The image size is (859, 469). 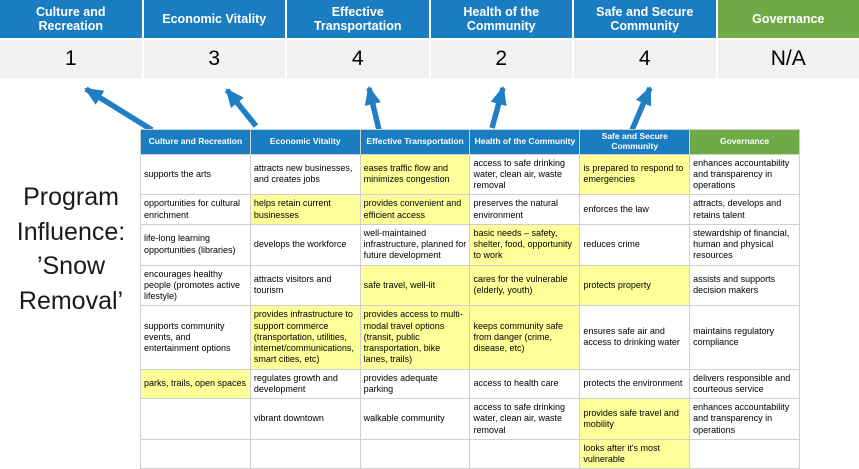 What do you see at coordinates (305, 285) in the screenshot?
I see `matrix-cell-r4-c2: attracts visitors and tourism` at bounding box center [305, 285].